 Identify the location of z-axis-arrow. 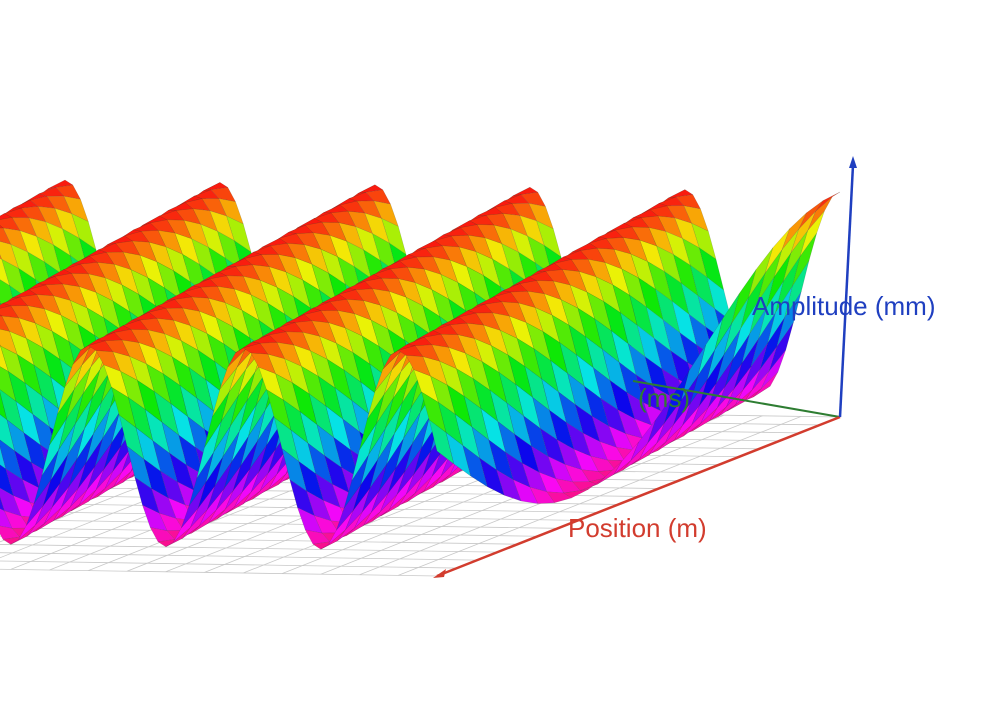
(853, 162).